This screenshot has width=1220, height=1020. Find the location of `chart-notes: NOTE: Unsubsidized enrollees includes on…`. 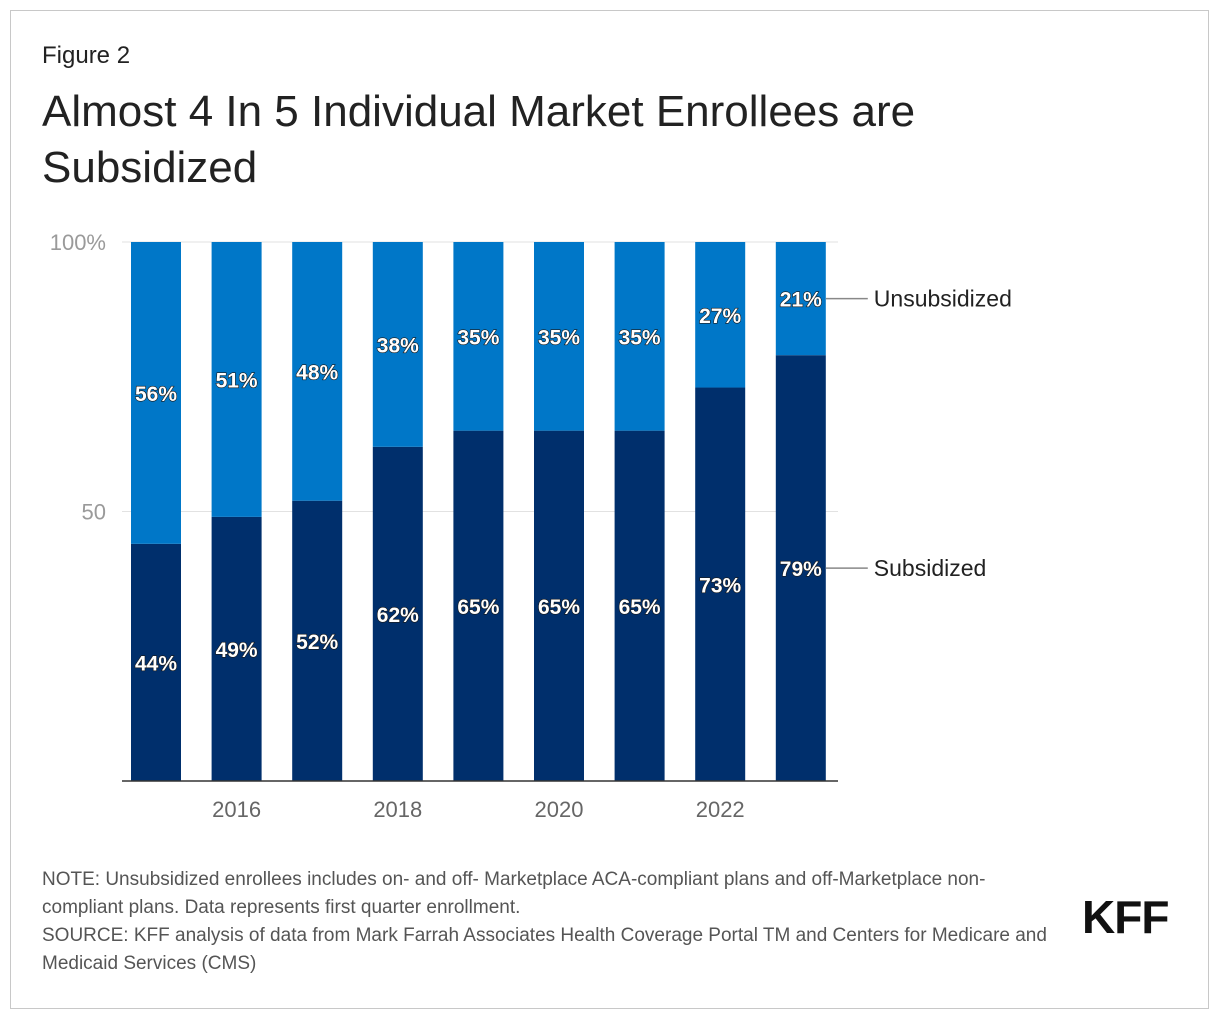

chart-notes: NOTE: Unsubsidized enrollees includes on… is located at coordinates (552, 922).